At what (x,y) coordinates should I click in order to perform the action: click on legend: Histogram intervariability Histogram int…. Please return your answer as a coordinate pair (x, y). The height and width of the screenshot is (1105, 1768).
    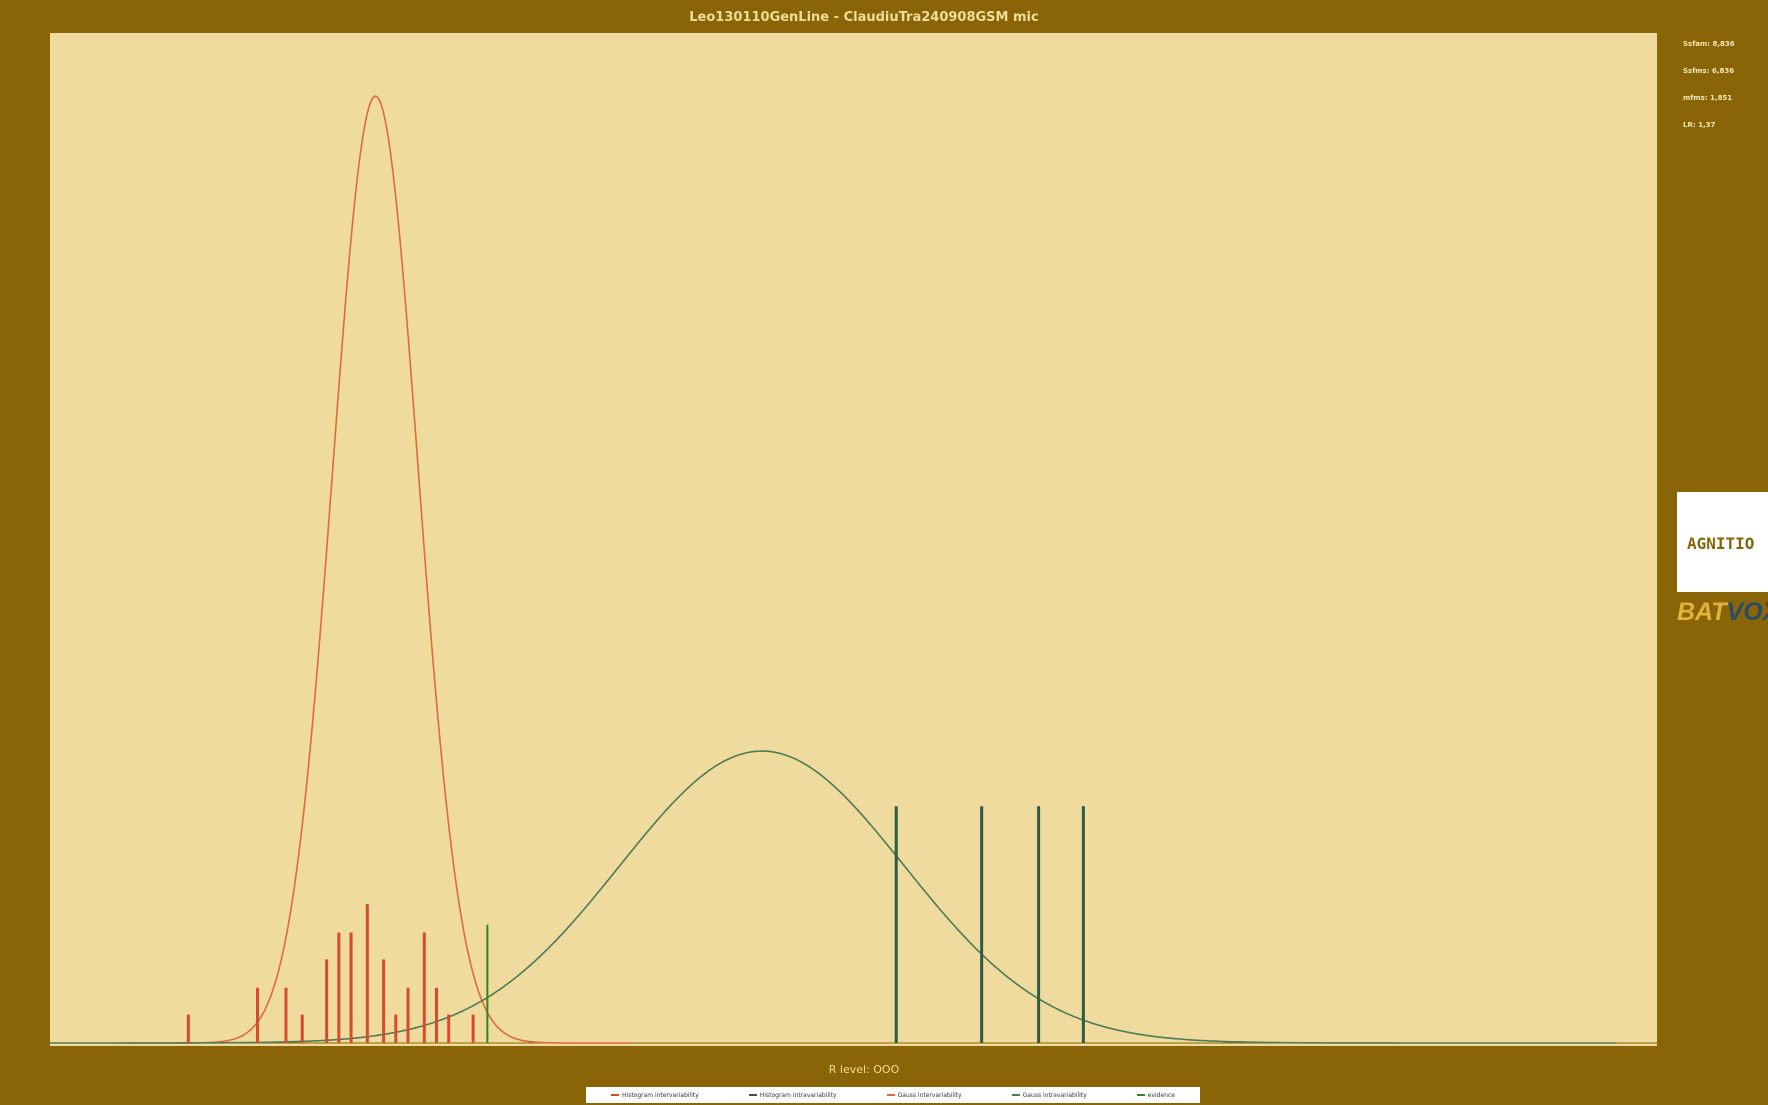
    Looking at the image, I should click on (893, 1095).